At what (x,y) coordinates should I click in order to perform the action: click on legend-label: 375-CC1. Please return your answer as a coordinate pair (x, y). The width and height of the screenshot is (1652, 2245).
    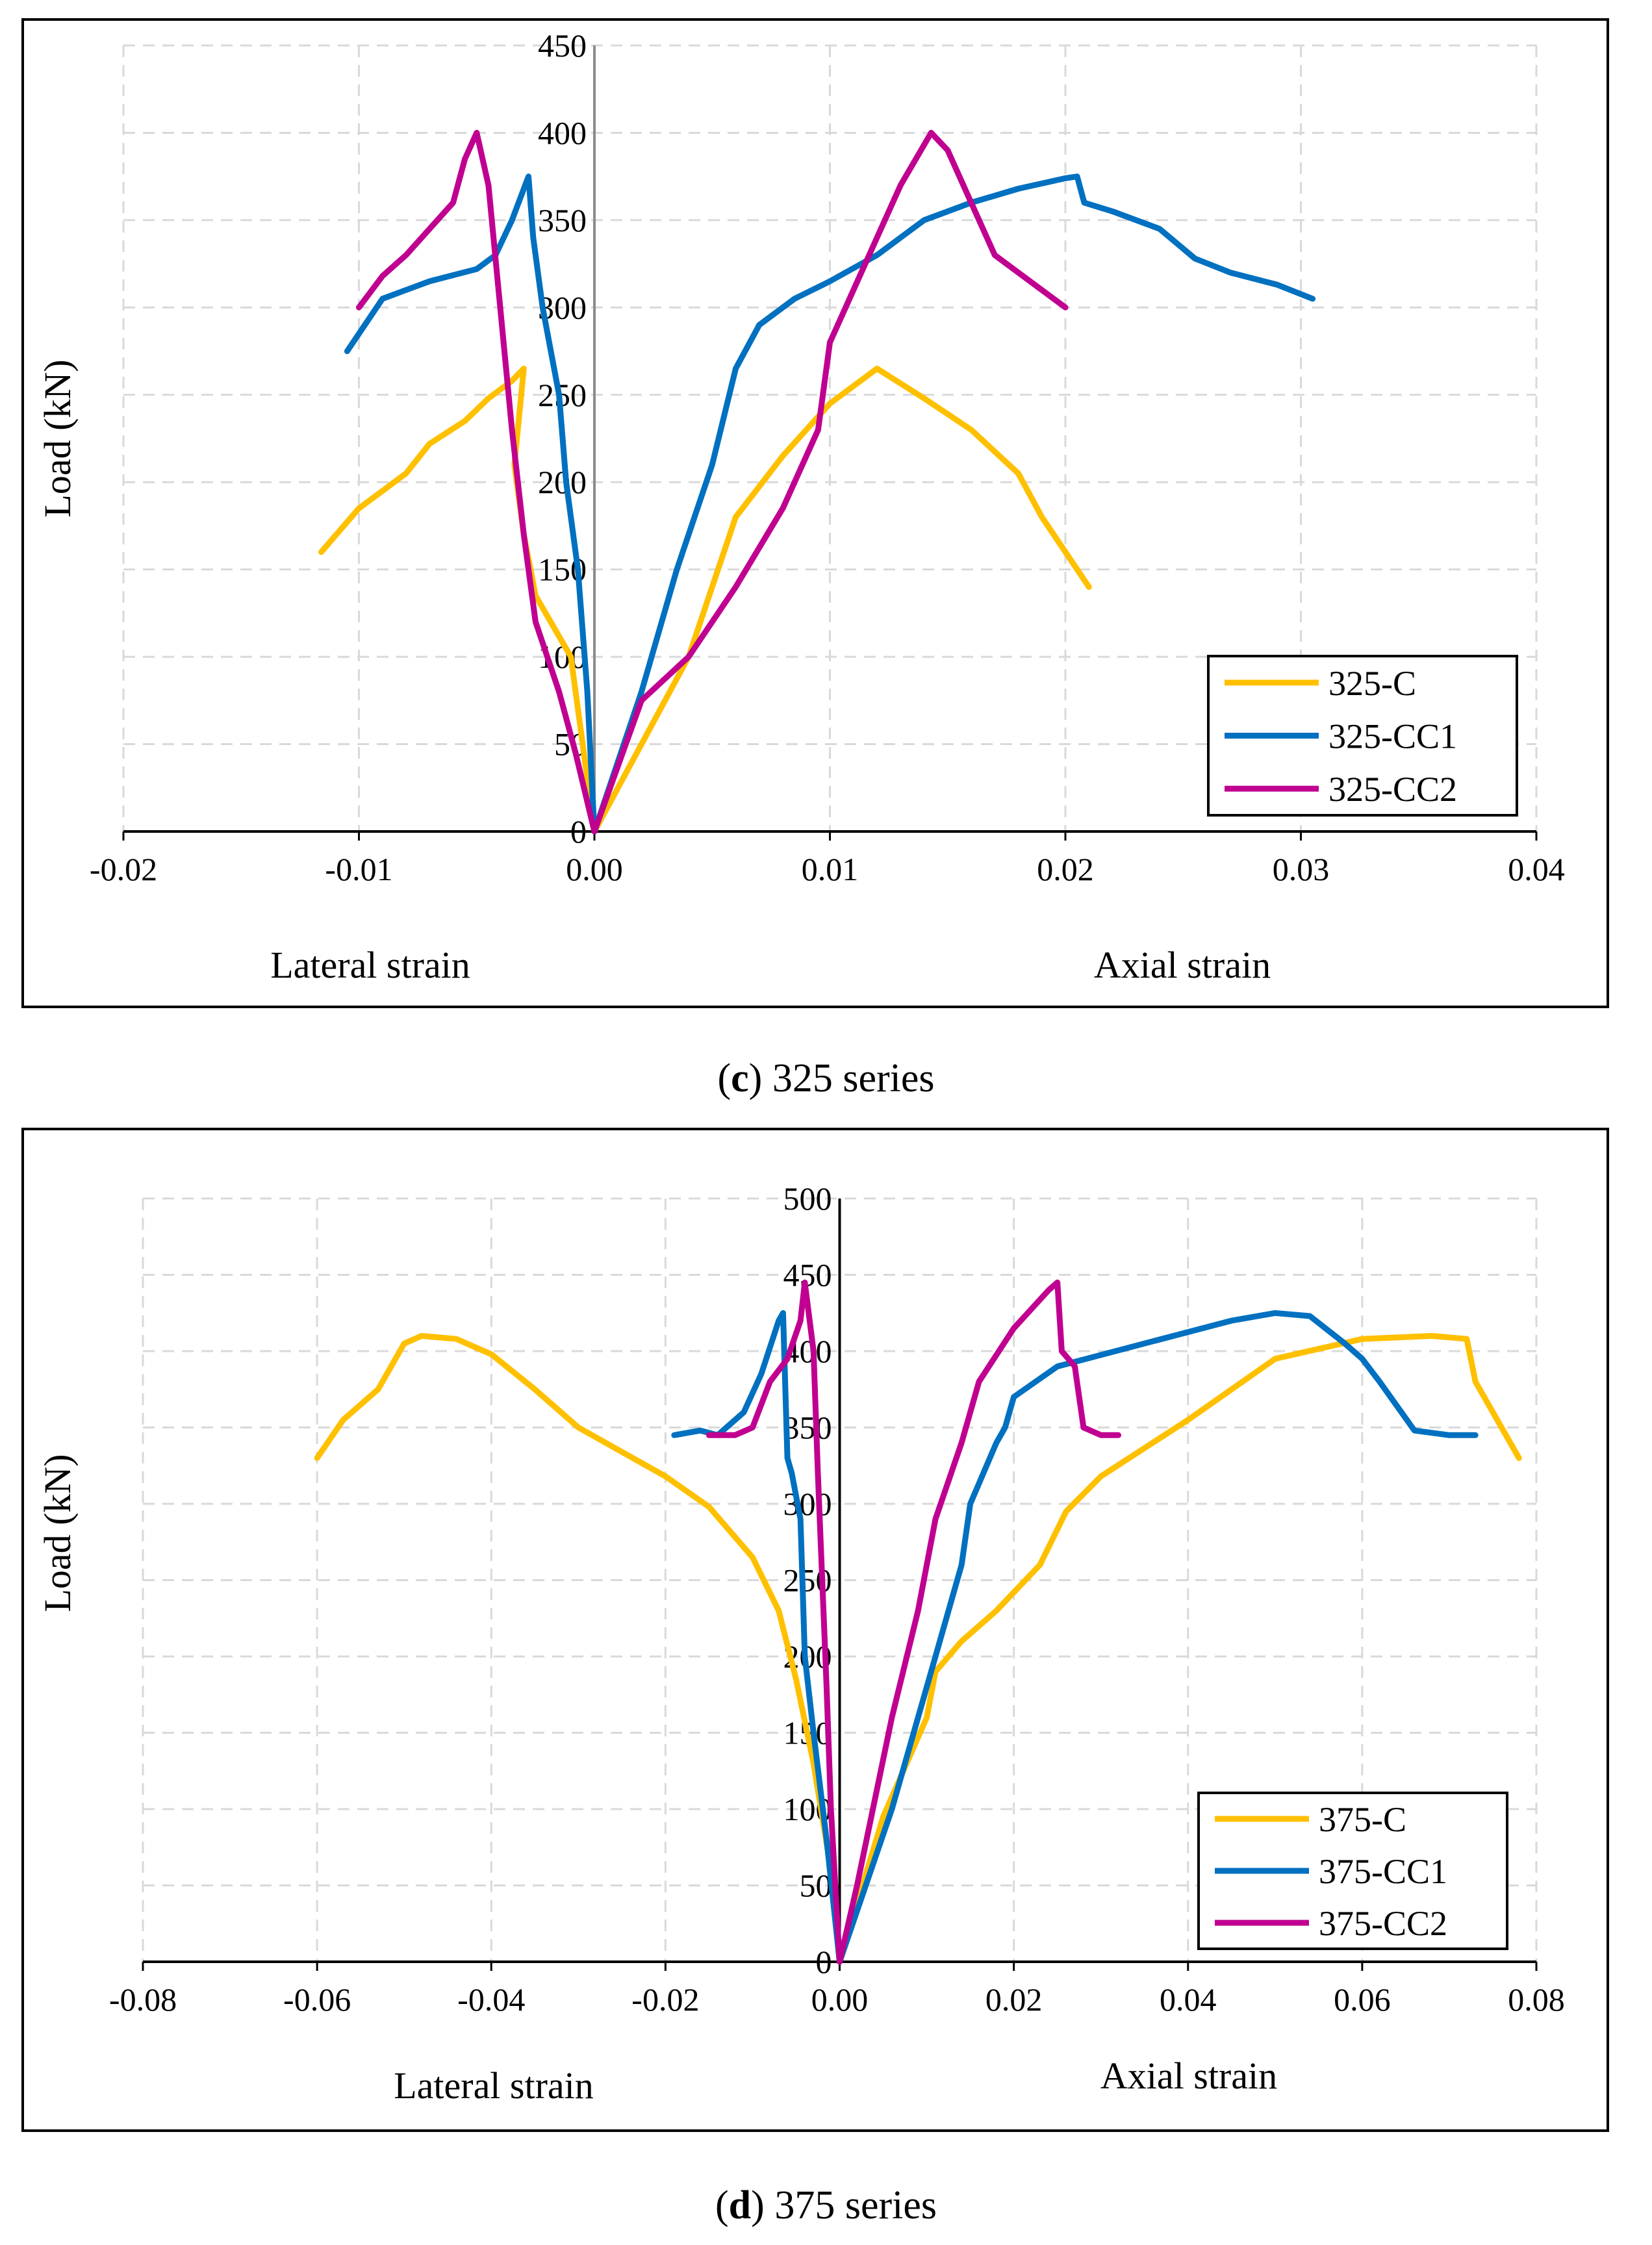
    Looking at the image, I should click on (1383, 1871).